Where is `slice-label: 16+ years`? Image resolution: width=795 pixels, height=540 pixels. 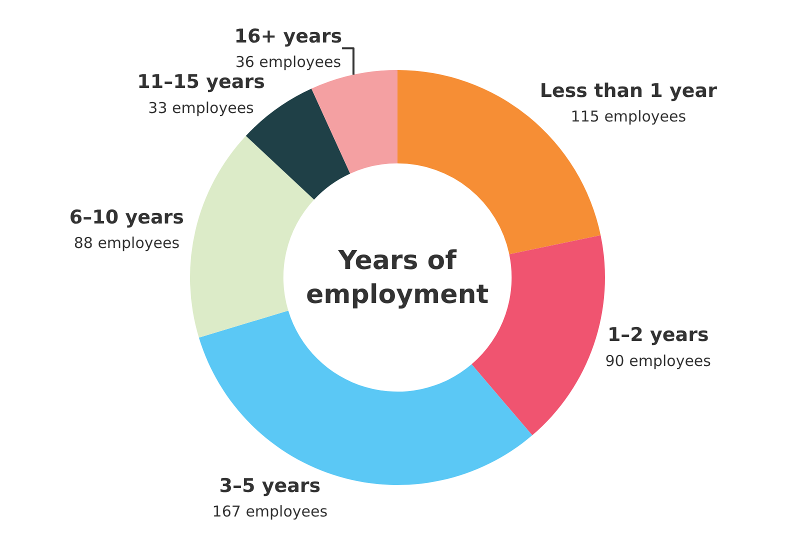
slice-label: 16+ years is located at coordinates (288, 36).